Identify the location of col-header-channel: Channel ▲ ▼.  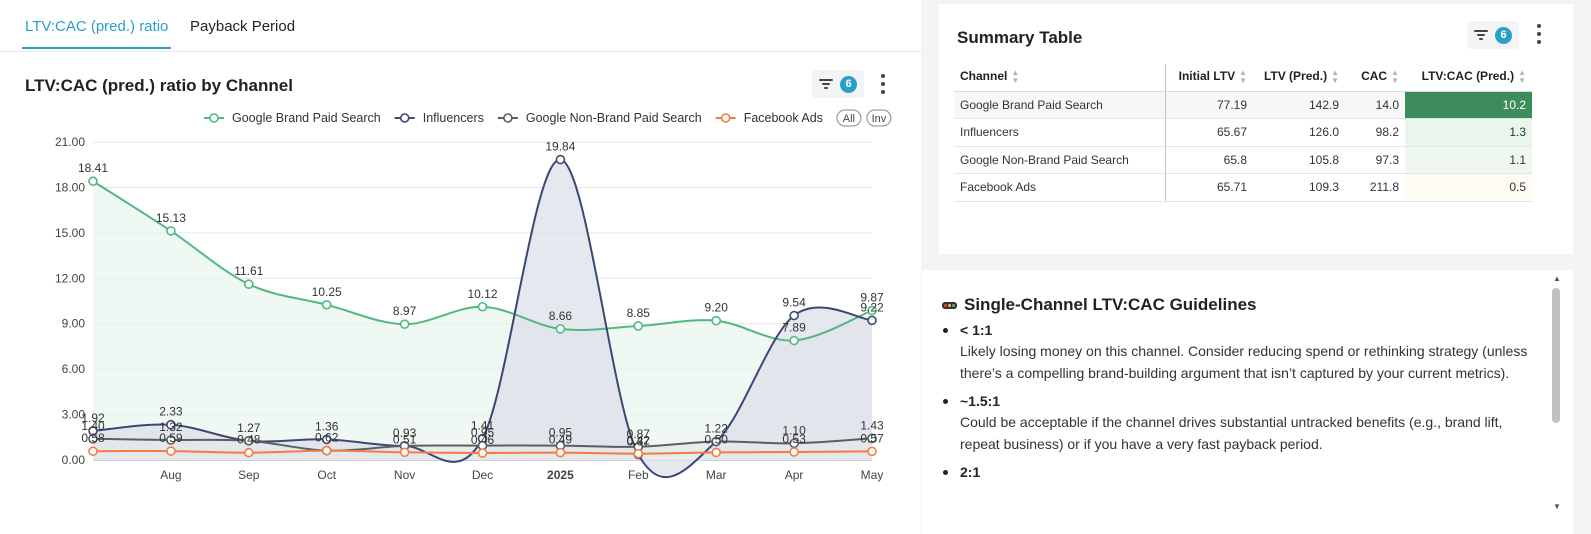
(1060, 78).